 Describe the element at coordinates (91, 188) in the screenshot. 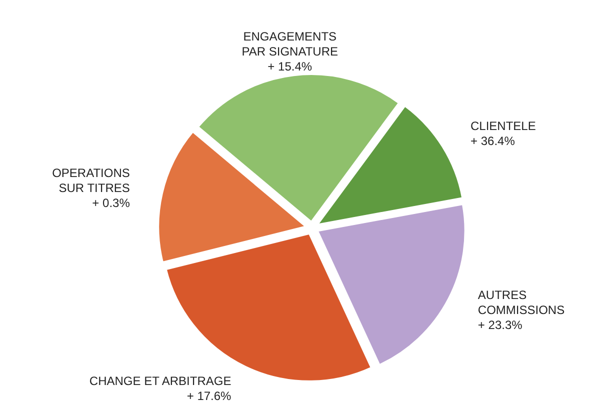

I see `slice-label: OPERATIONS SUR TITRES + 0.3%` at that location.